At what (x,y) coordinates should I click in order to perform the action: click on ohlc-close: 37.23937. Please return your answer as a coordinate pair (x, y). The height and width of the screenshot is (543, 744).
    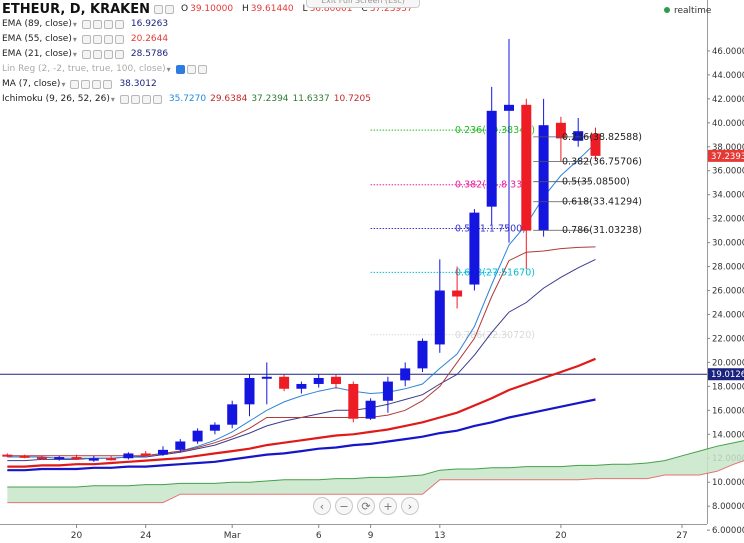
    Looking at the image, I should click on (391, 9).